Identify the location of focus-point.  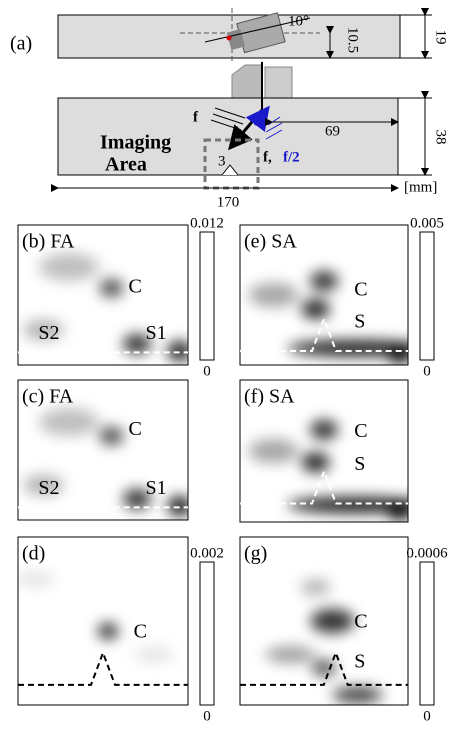
(229, 38).